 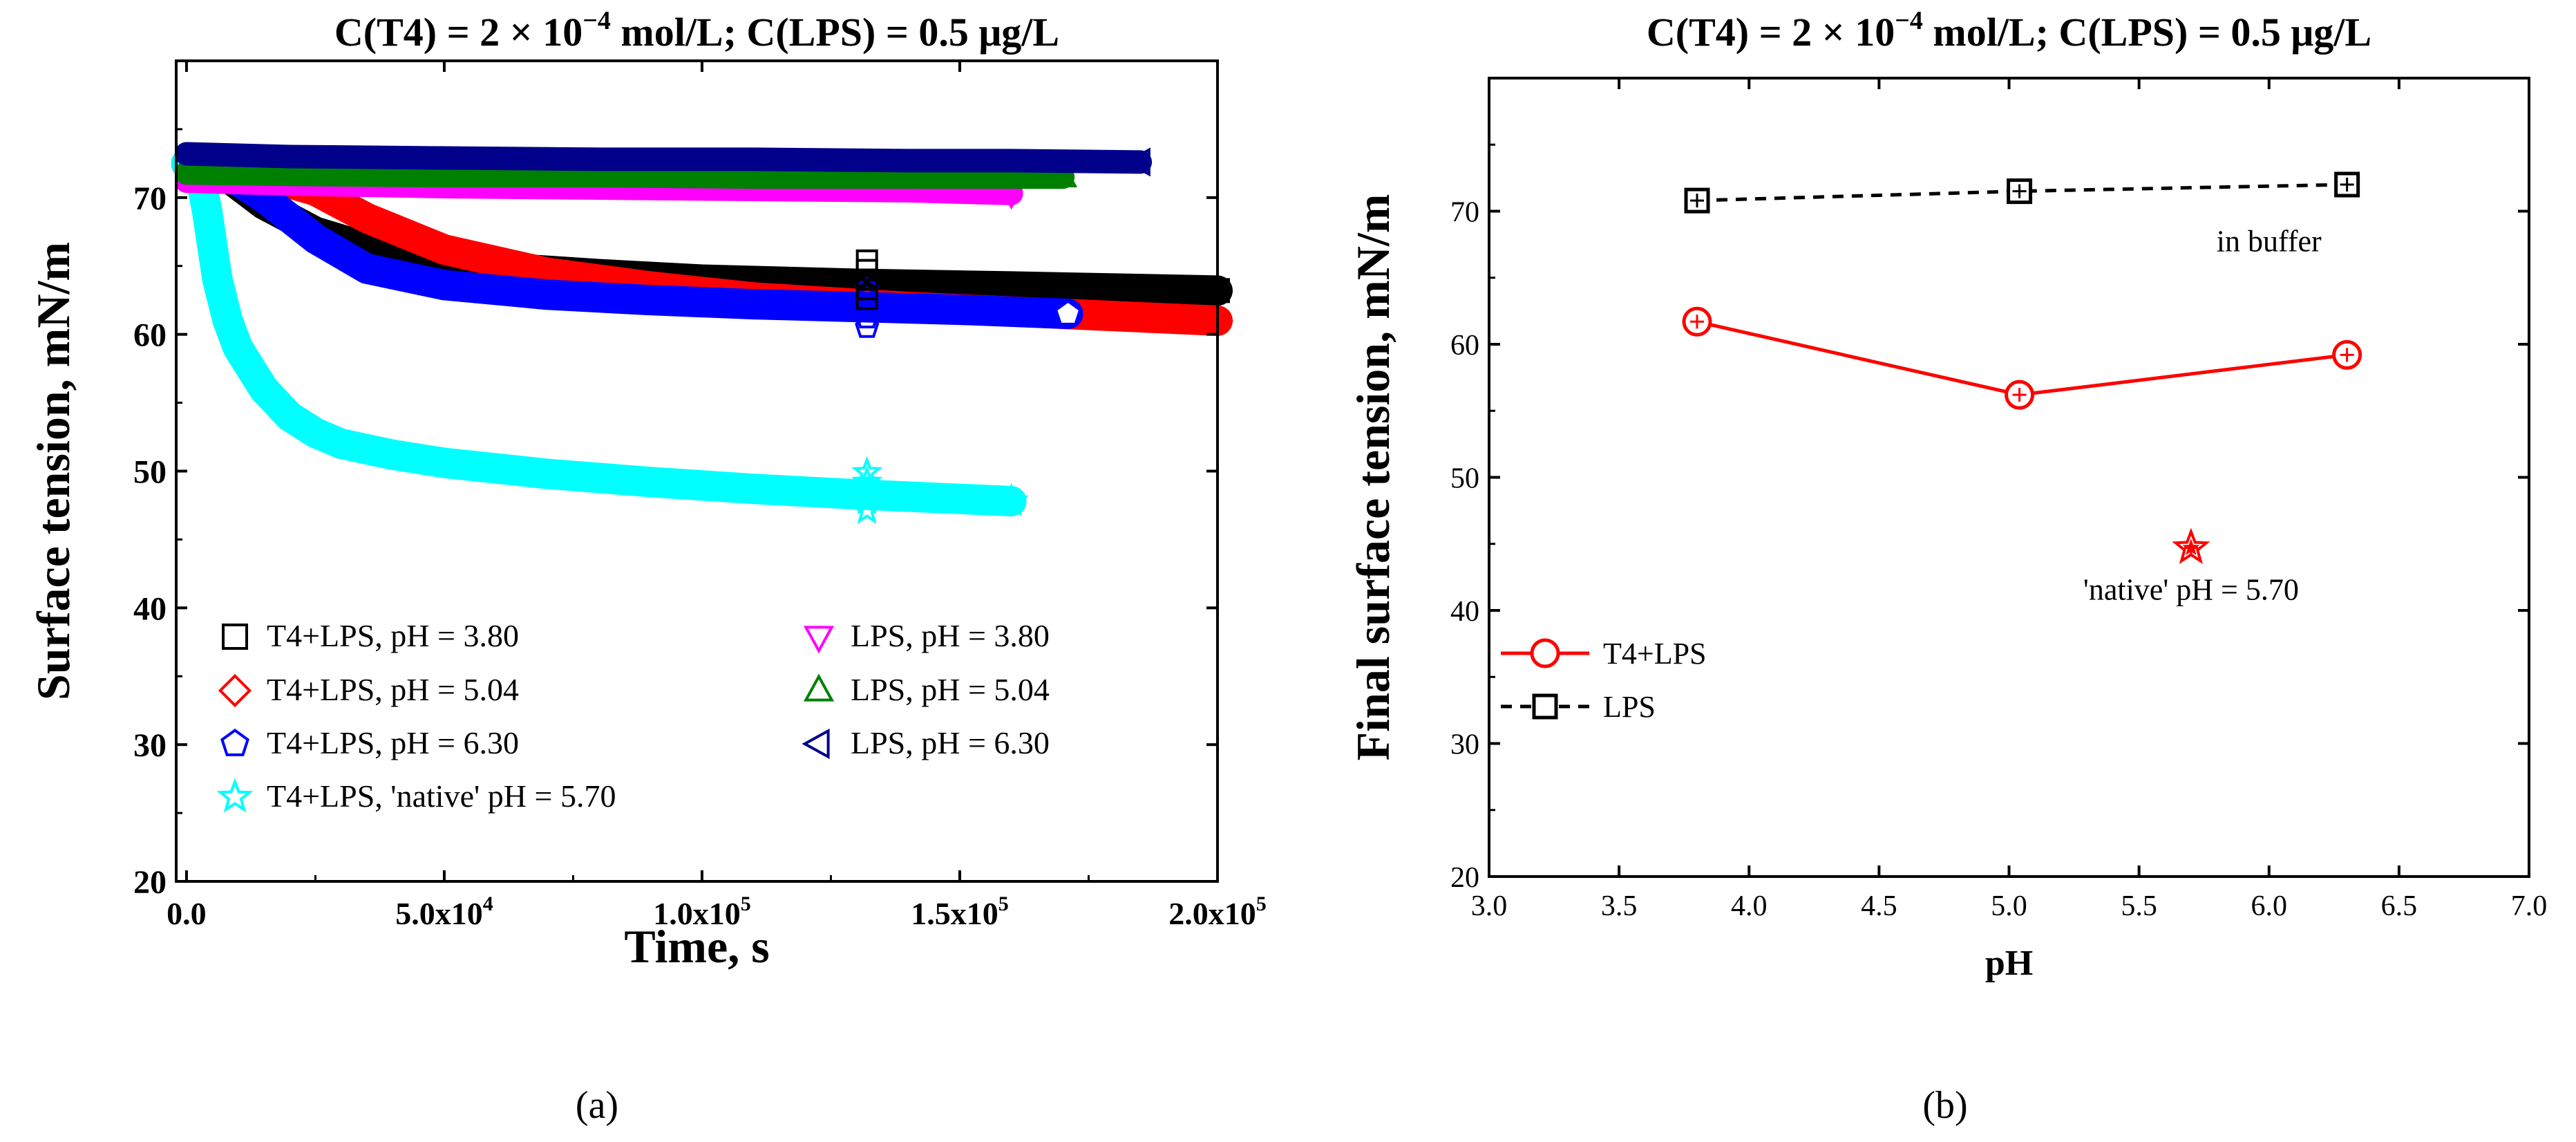 What do you see at coordinates (393, 742) in the screenshot?
I see `chart-a-legend-label-2: T4+LPS, pH = 6.30` at bounding box center [393, 742].